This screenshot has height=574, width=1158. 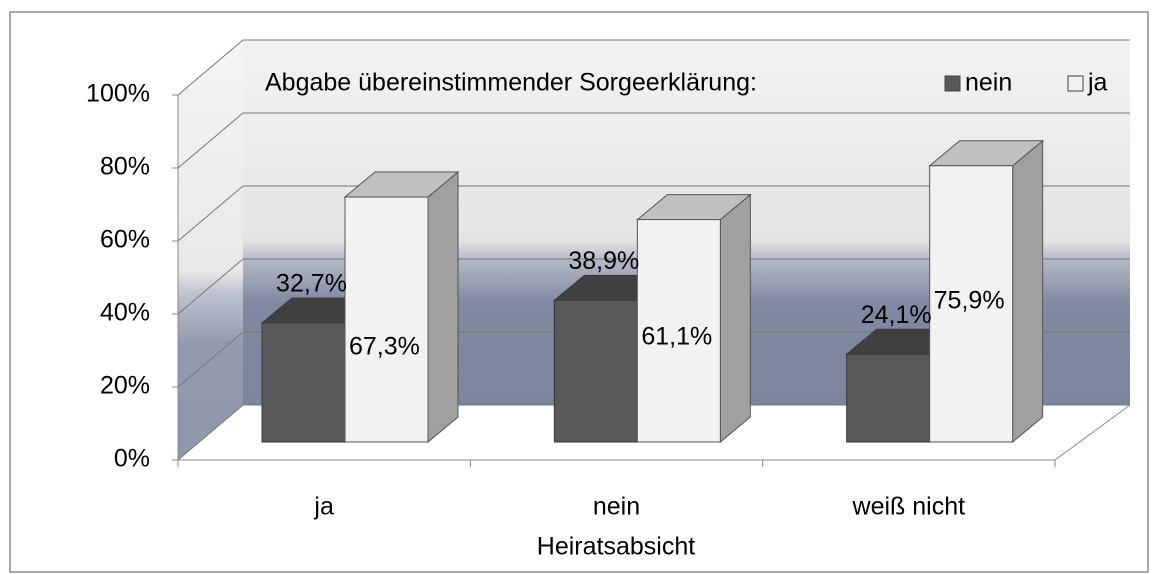 What do you see at coordinates (603, 261) in the screenshot?
I see `data-label: 38,9%` at bounding box center [603, 261].